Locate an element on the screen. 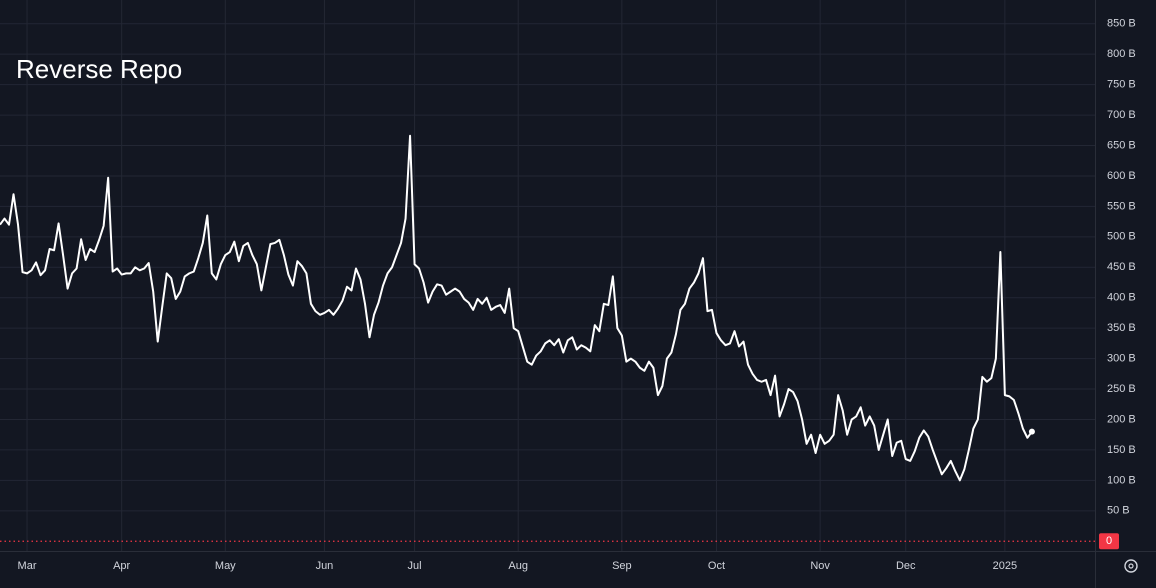  x-tick-label: Jul is located at coordinates (415, 566).